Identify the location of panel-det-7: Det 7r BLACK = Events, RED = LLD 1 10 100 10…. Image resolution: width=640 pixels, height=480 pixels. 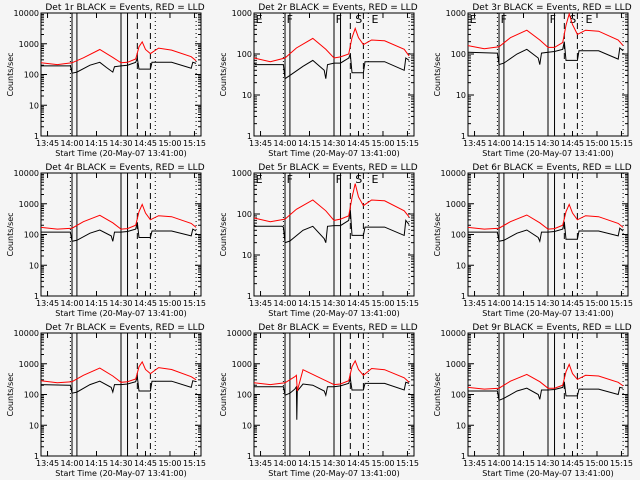
(106, 400).